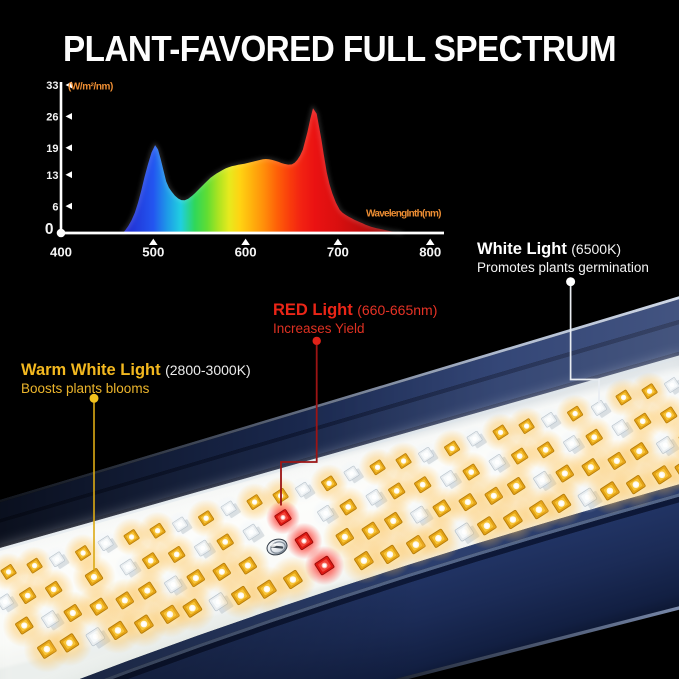  What do you see at coordinates (153, 252) in the screenshot?
I see `x-tick-label: 500` at bounding box center [153, 252].